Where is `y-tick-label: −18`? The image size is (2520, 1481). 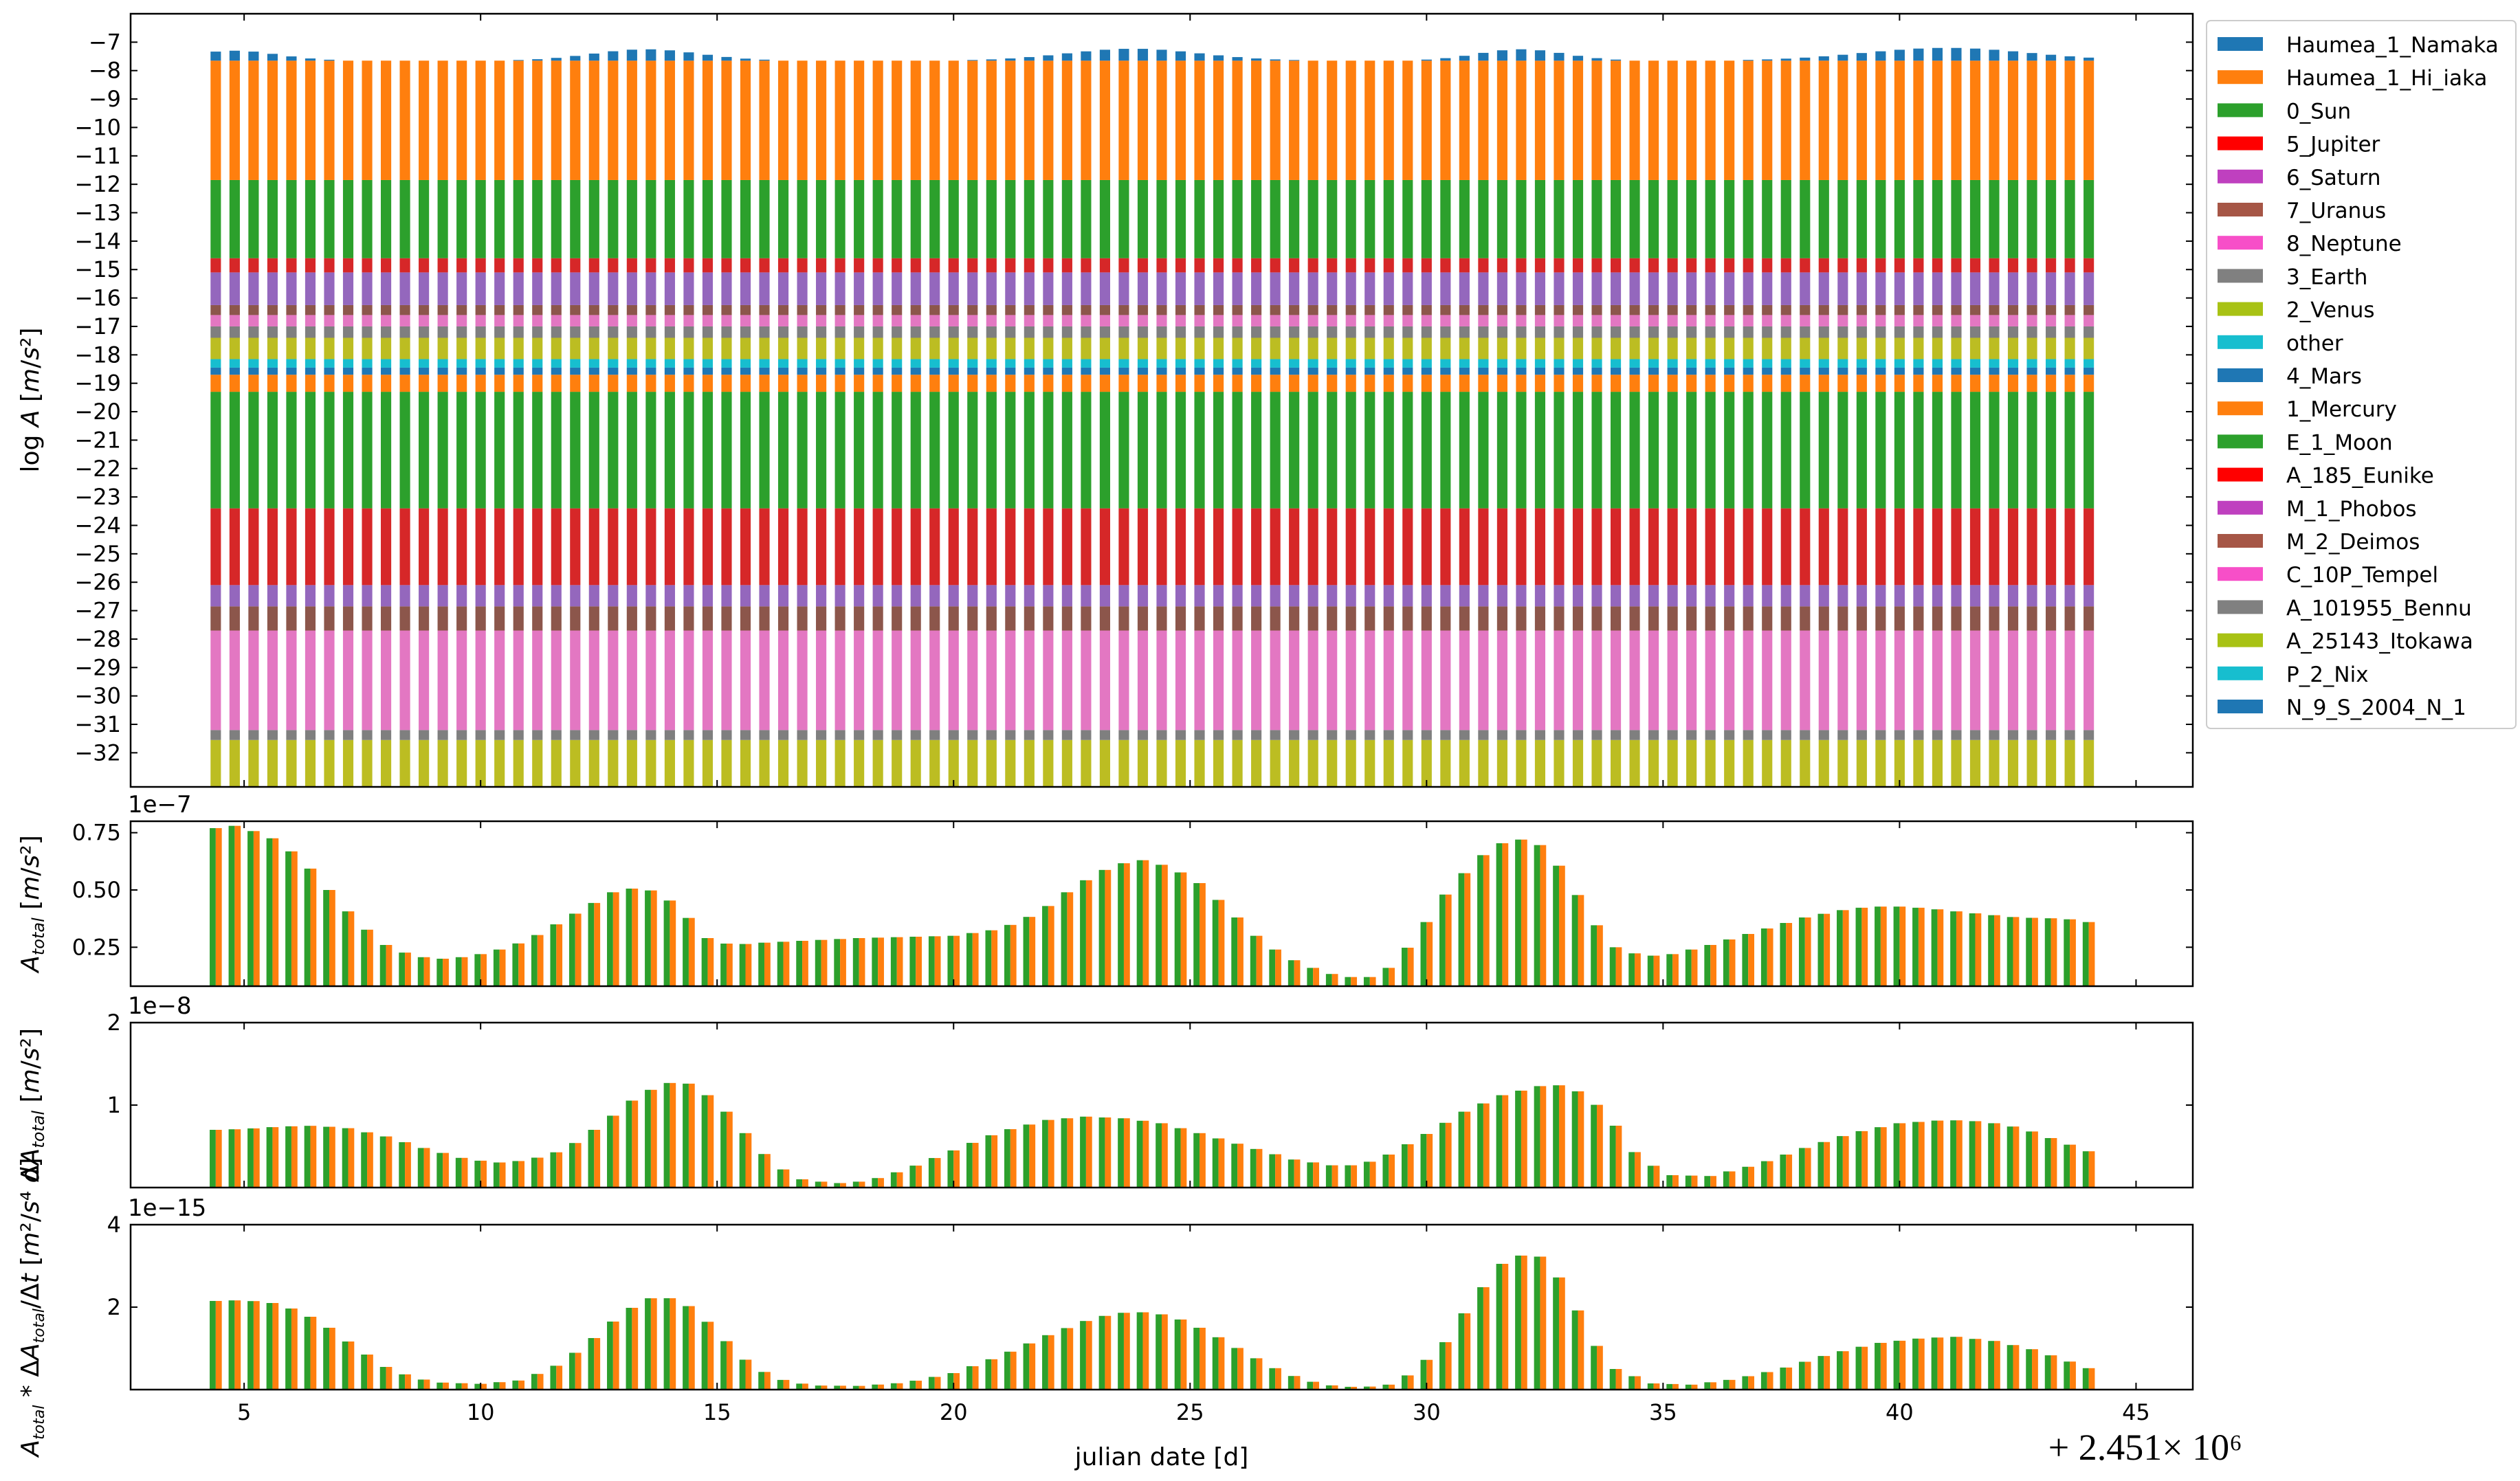
y-tick-label: −18 is located at coordinates (97, 355).